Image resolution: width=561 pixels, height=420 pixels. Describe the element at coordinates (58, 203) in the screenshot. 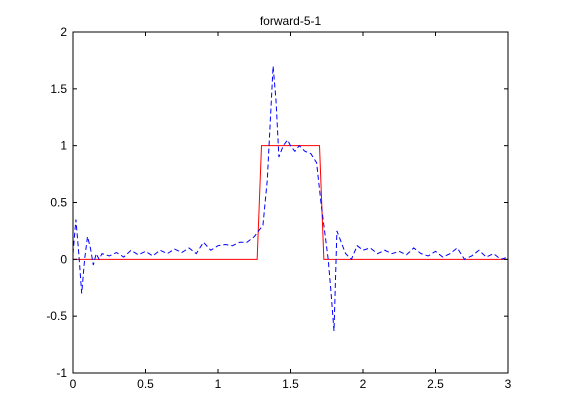

I see `y-tick-label: 0.5` at that location.